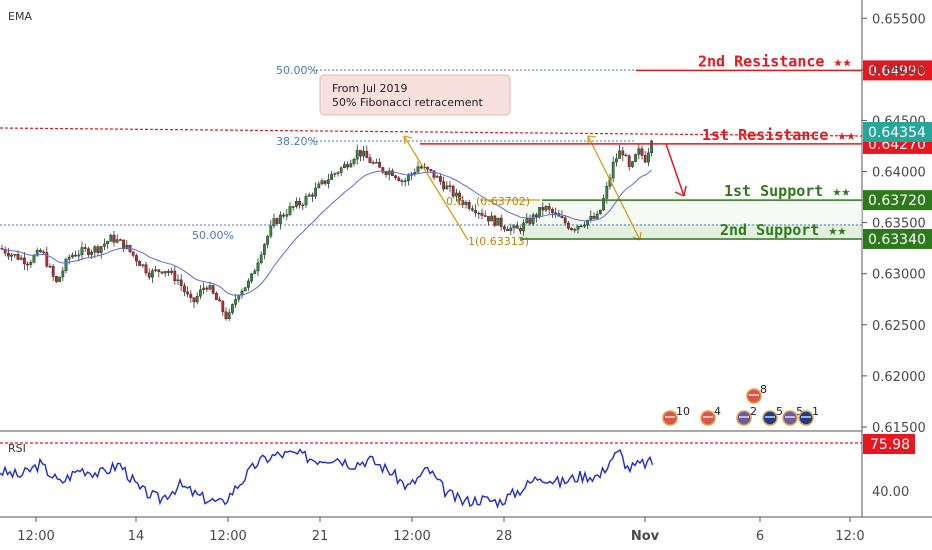  What do you see at coordinates (899, 173) in the screenshot?
I see `y-tick-label: 0.64000` at bounding box center [899, 173].